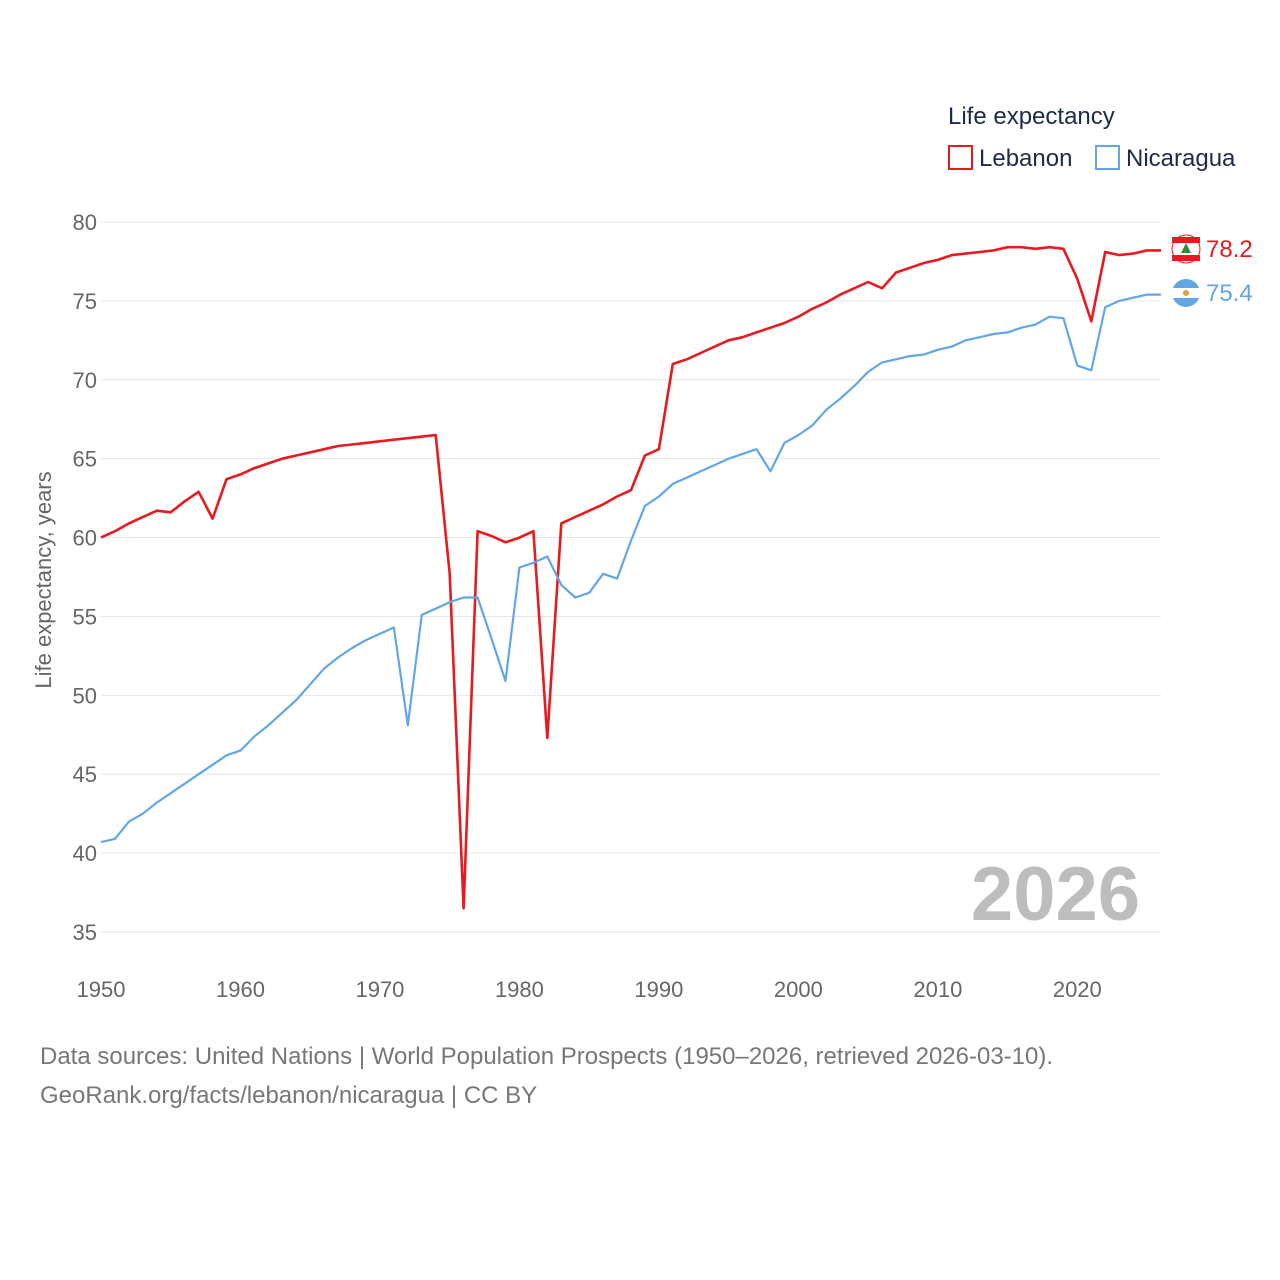 The height and width of the screenshot is (1280, 1280). I want to click on y-tick-label: 80, so click(85, 222).